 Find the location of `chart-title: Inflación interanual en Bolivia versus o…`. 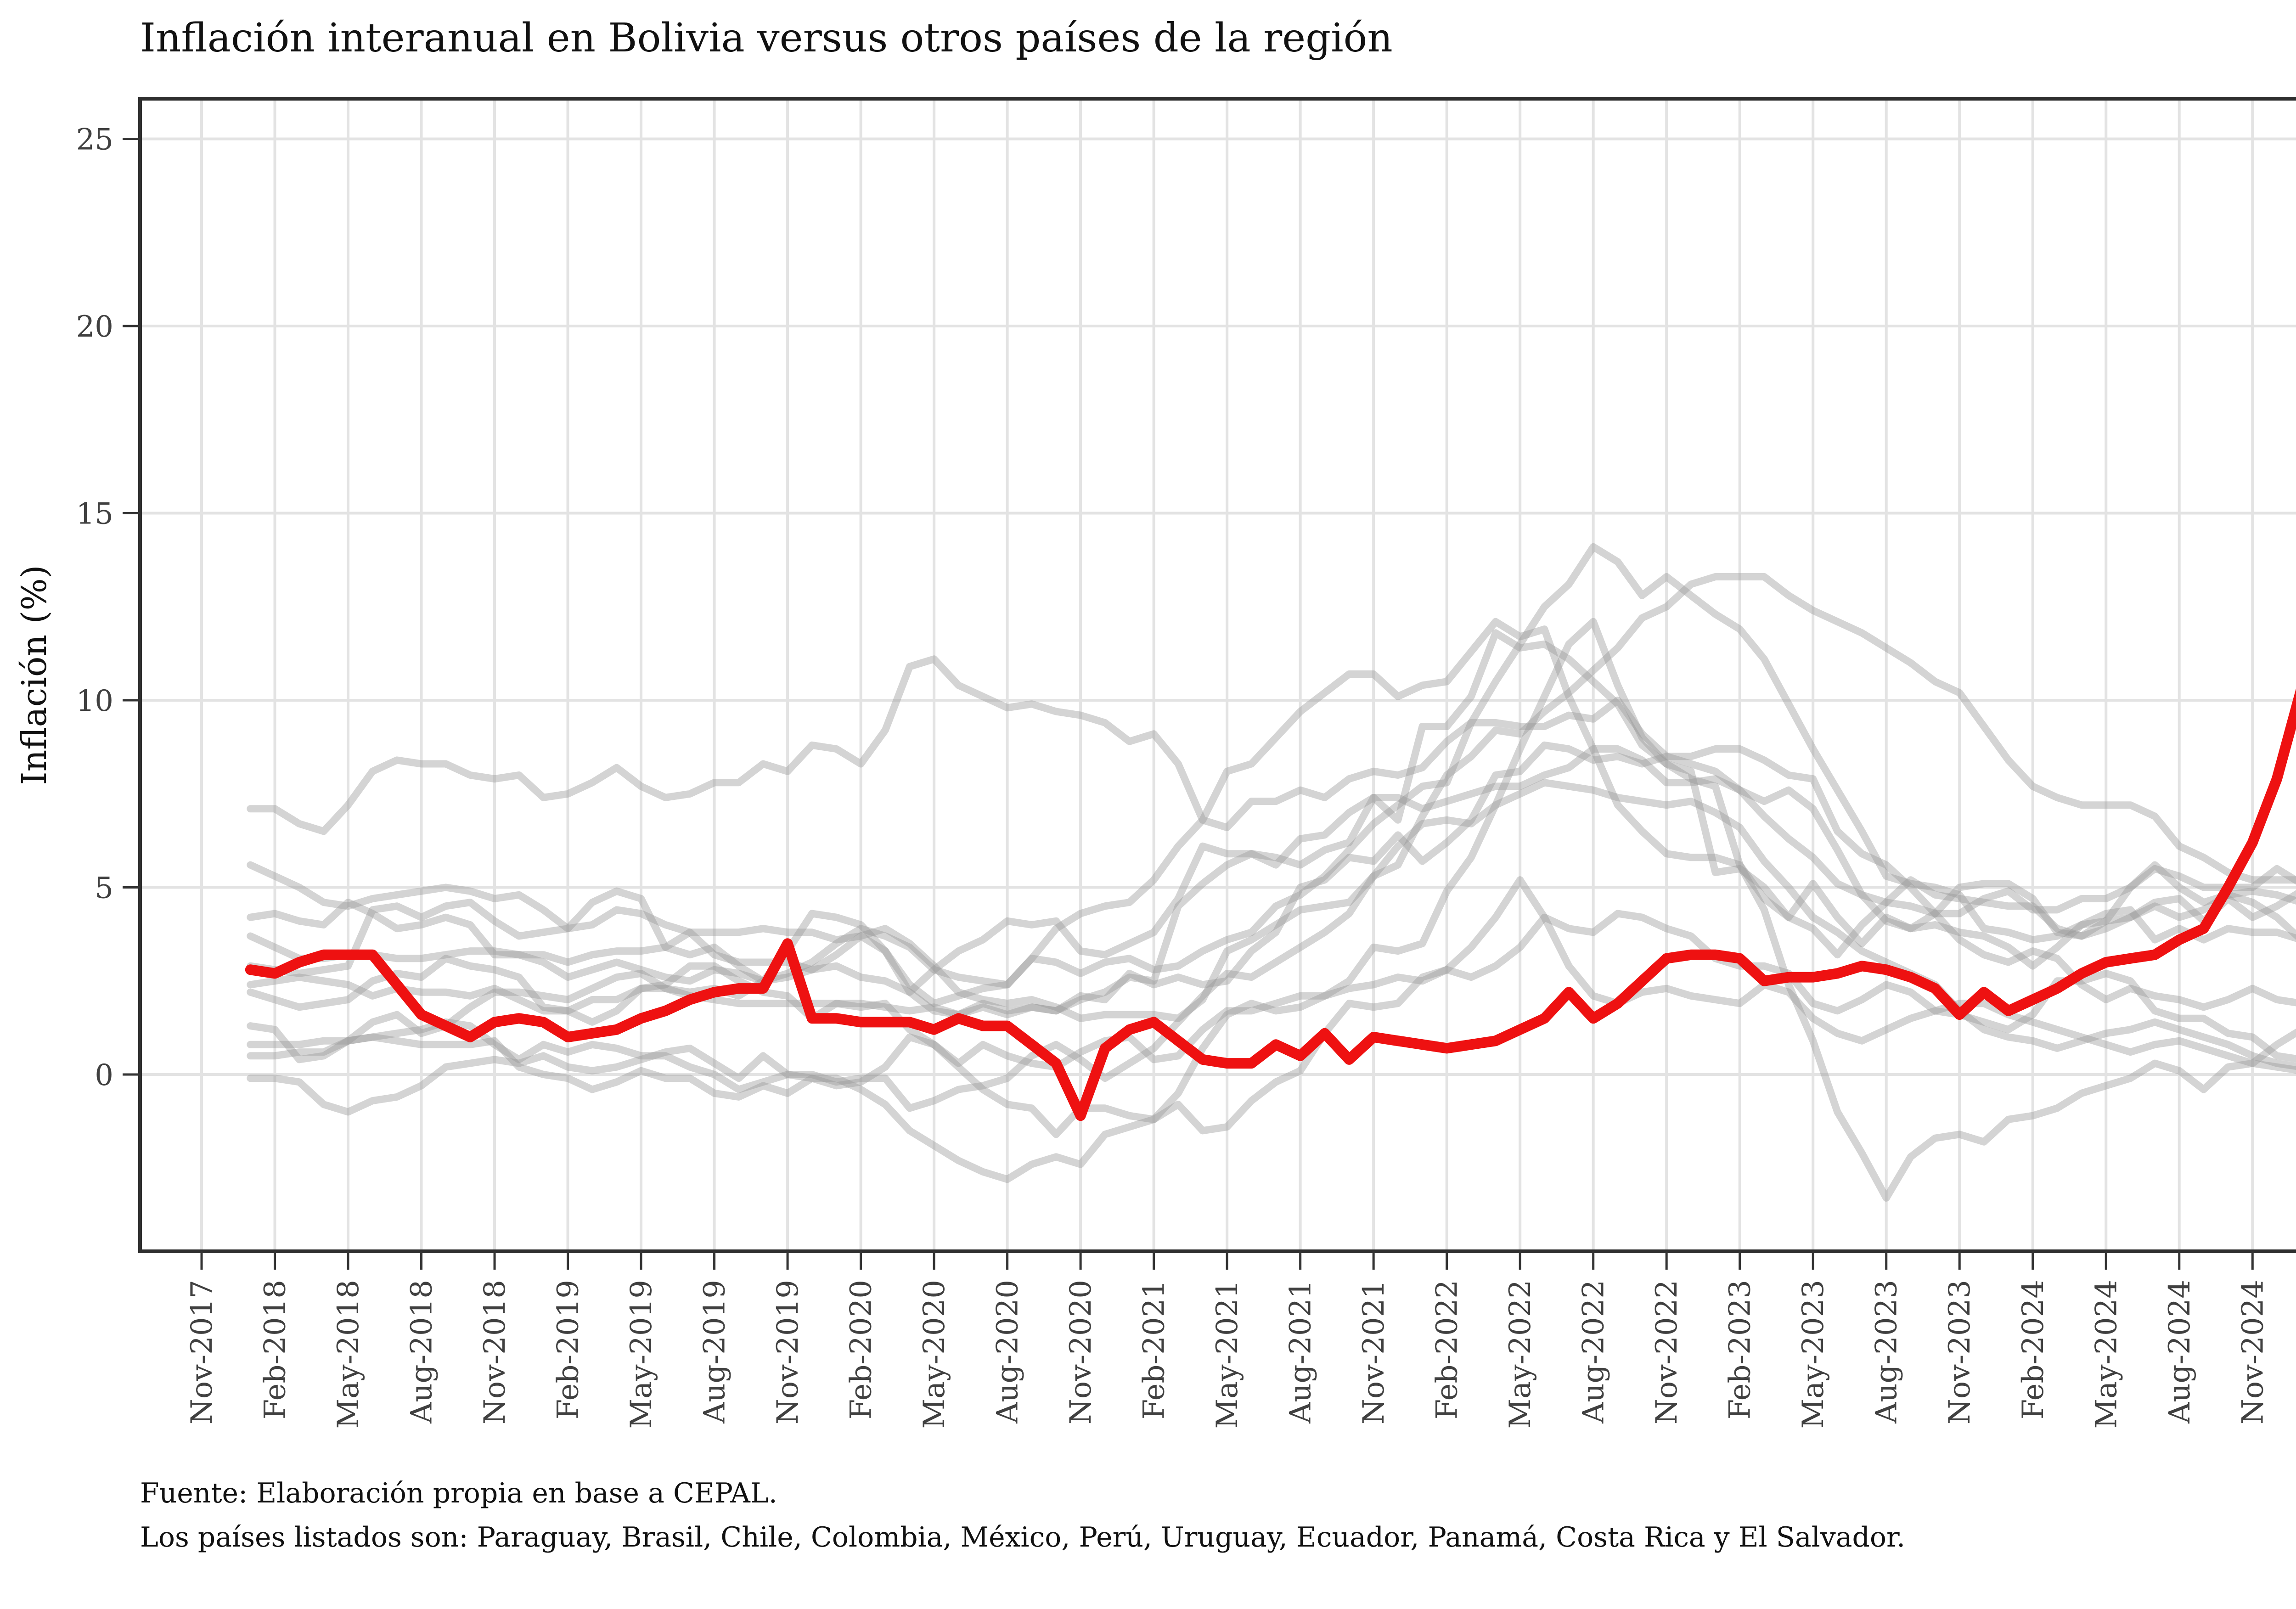

chart-title: Inflación interanual en Bolivia versus o… is located at coordinates (766, 38).